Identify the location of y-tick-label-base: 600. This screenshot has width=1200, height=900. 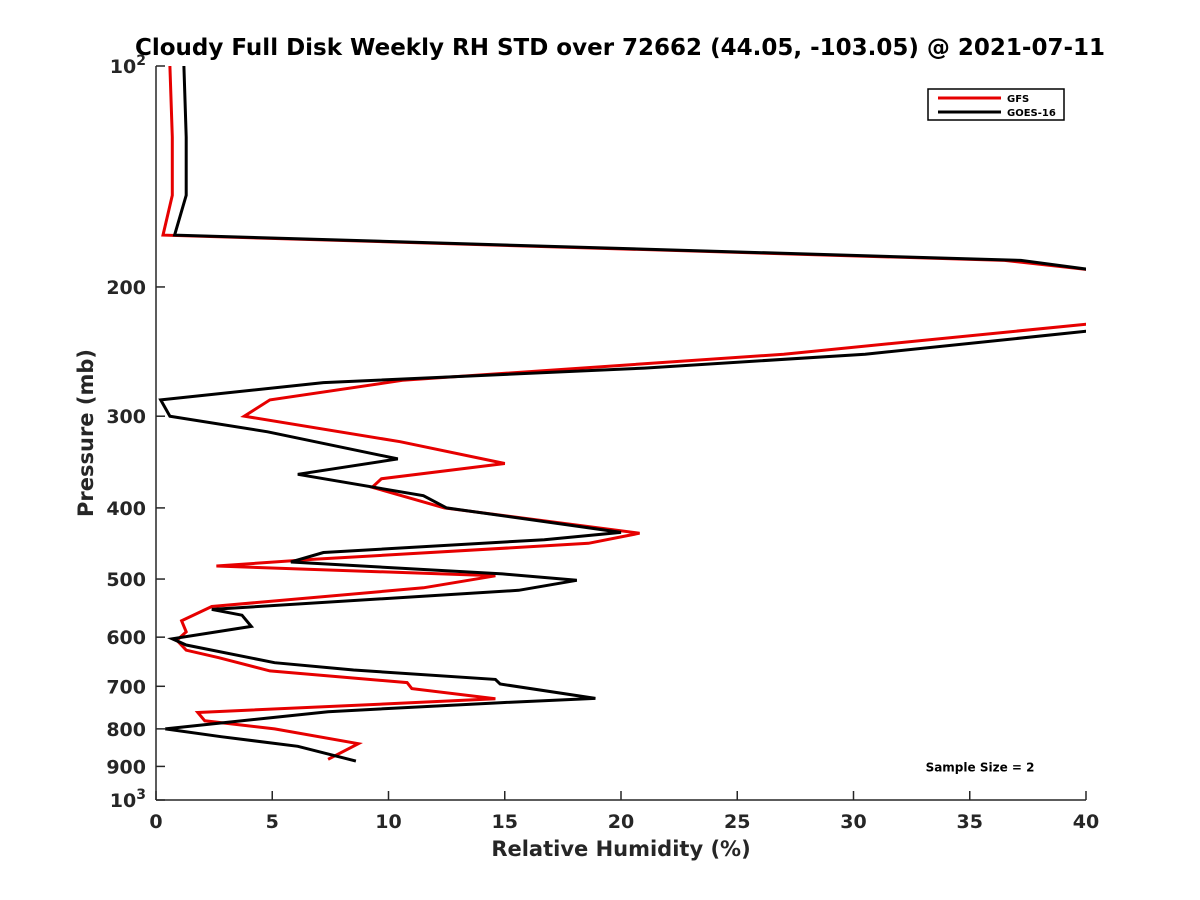
(126, 638).